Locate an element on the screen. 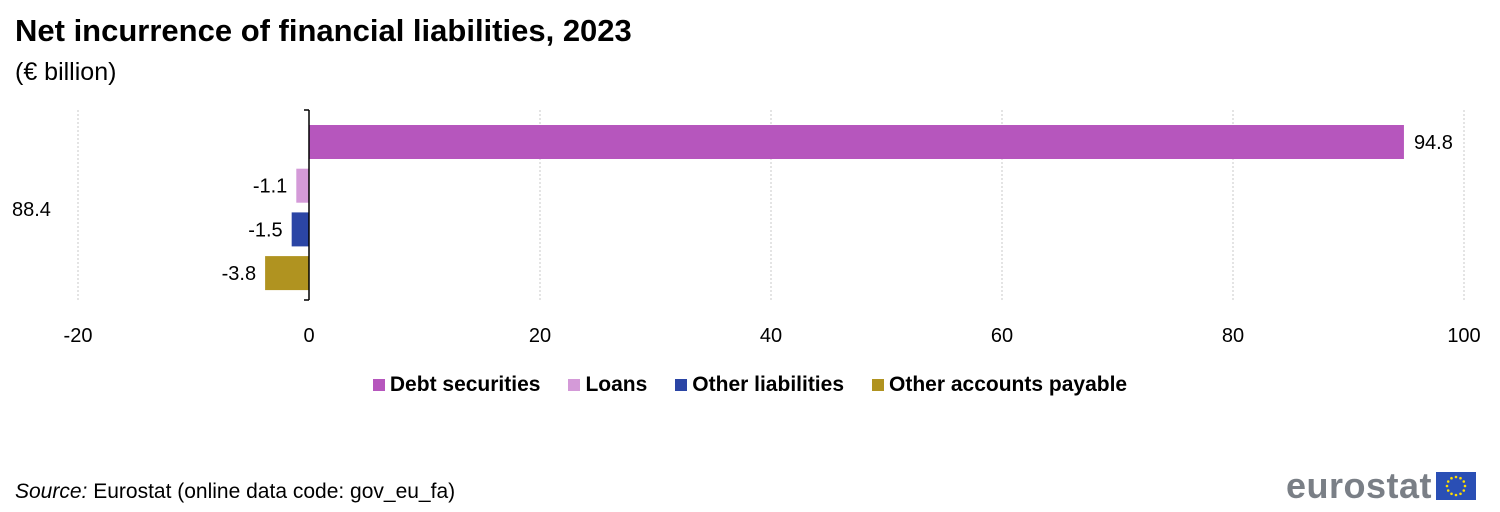 Image resolution: width=1500 pixels, height=512 pixels. x-tick-label: -20 is located at coordinates (78, 336).